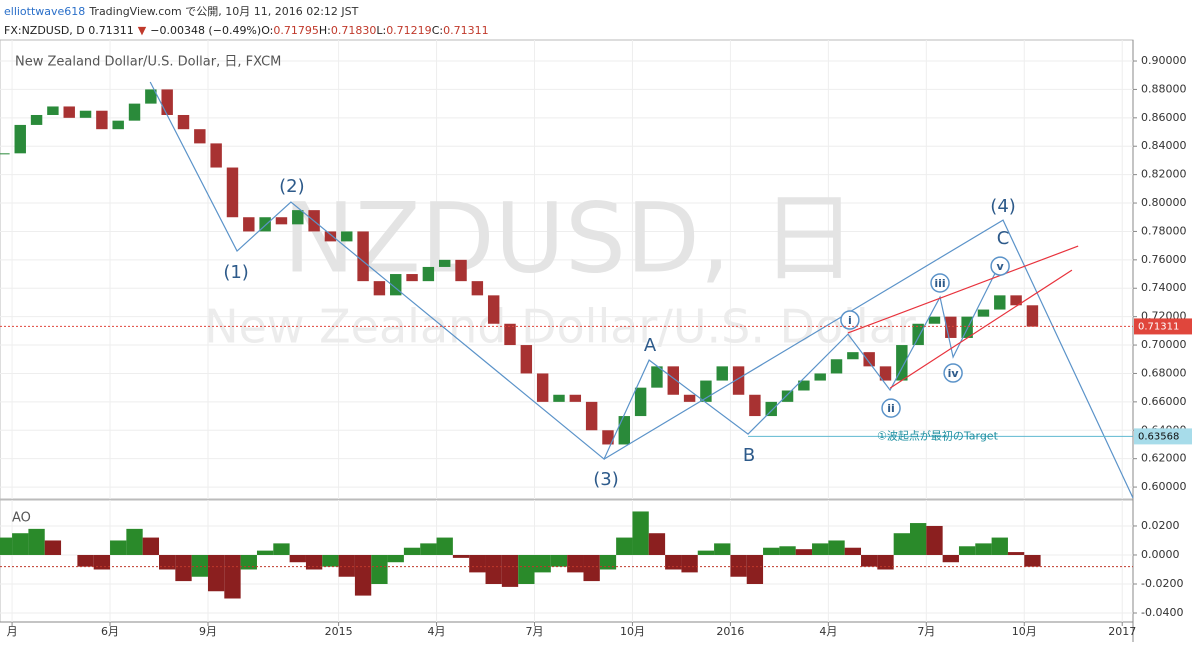  What do you see at coordinates (466, 30) in the screenshot?
I see `quote-part: 0.71311` at bounding box center [466, 30].